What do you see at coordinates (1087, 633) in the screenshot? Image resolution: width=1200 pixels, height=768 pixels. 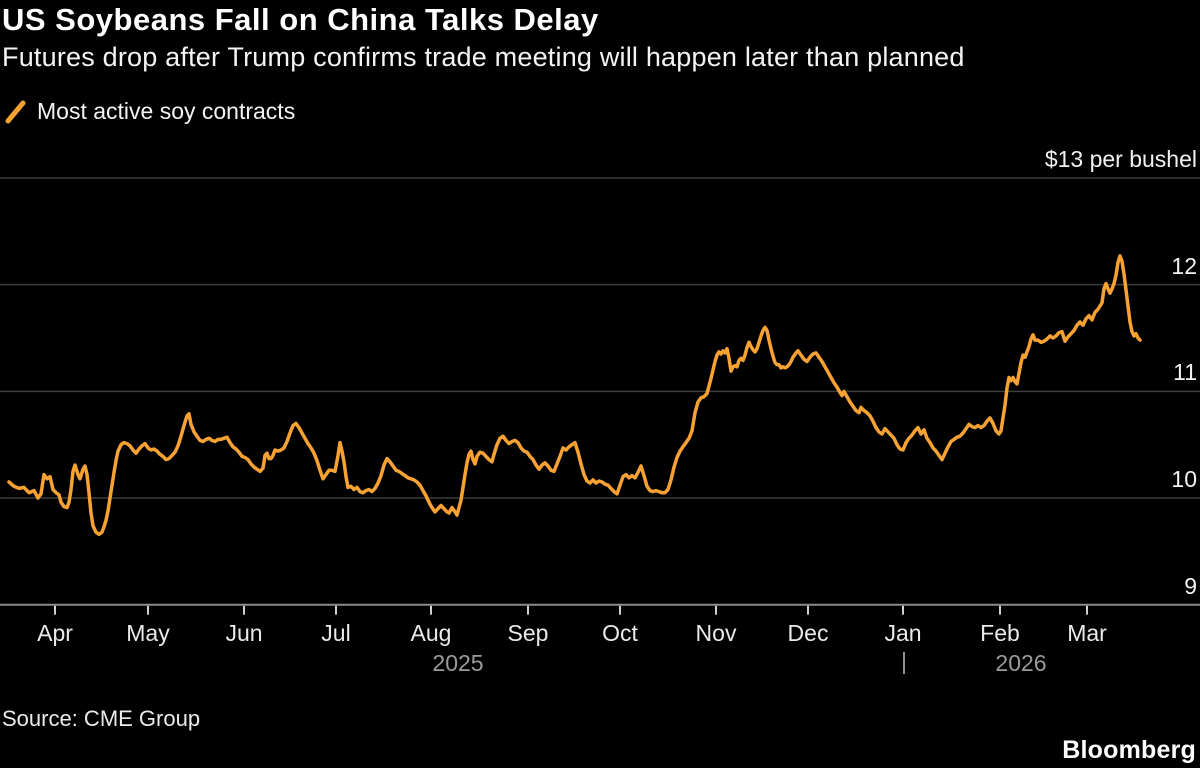 I see `x-axis-label-mar: Mar` at bounding box center [1087, 633].